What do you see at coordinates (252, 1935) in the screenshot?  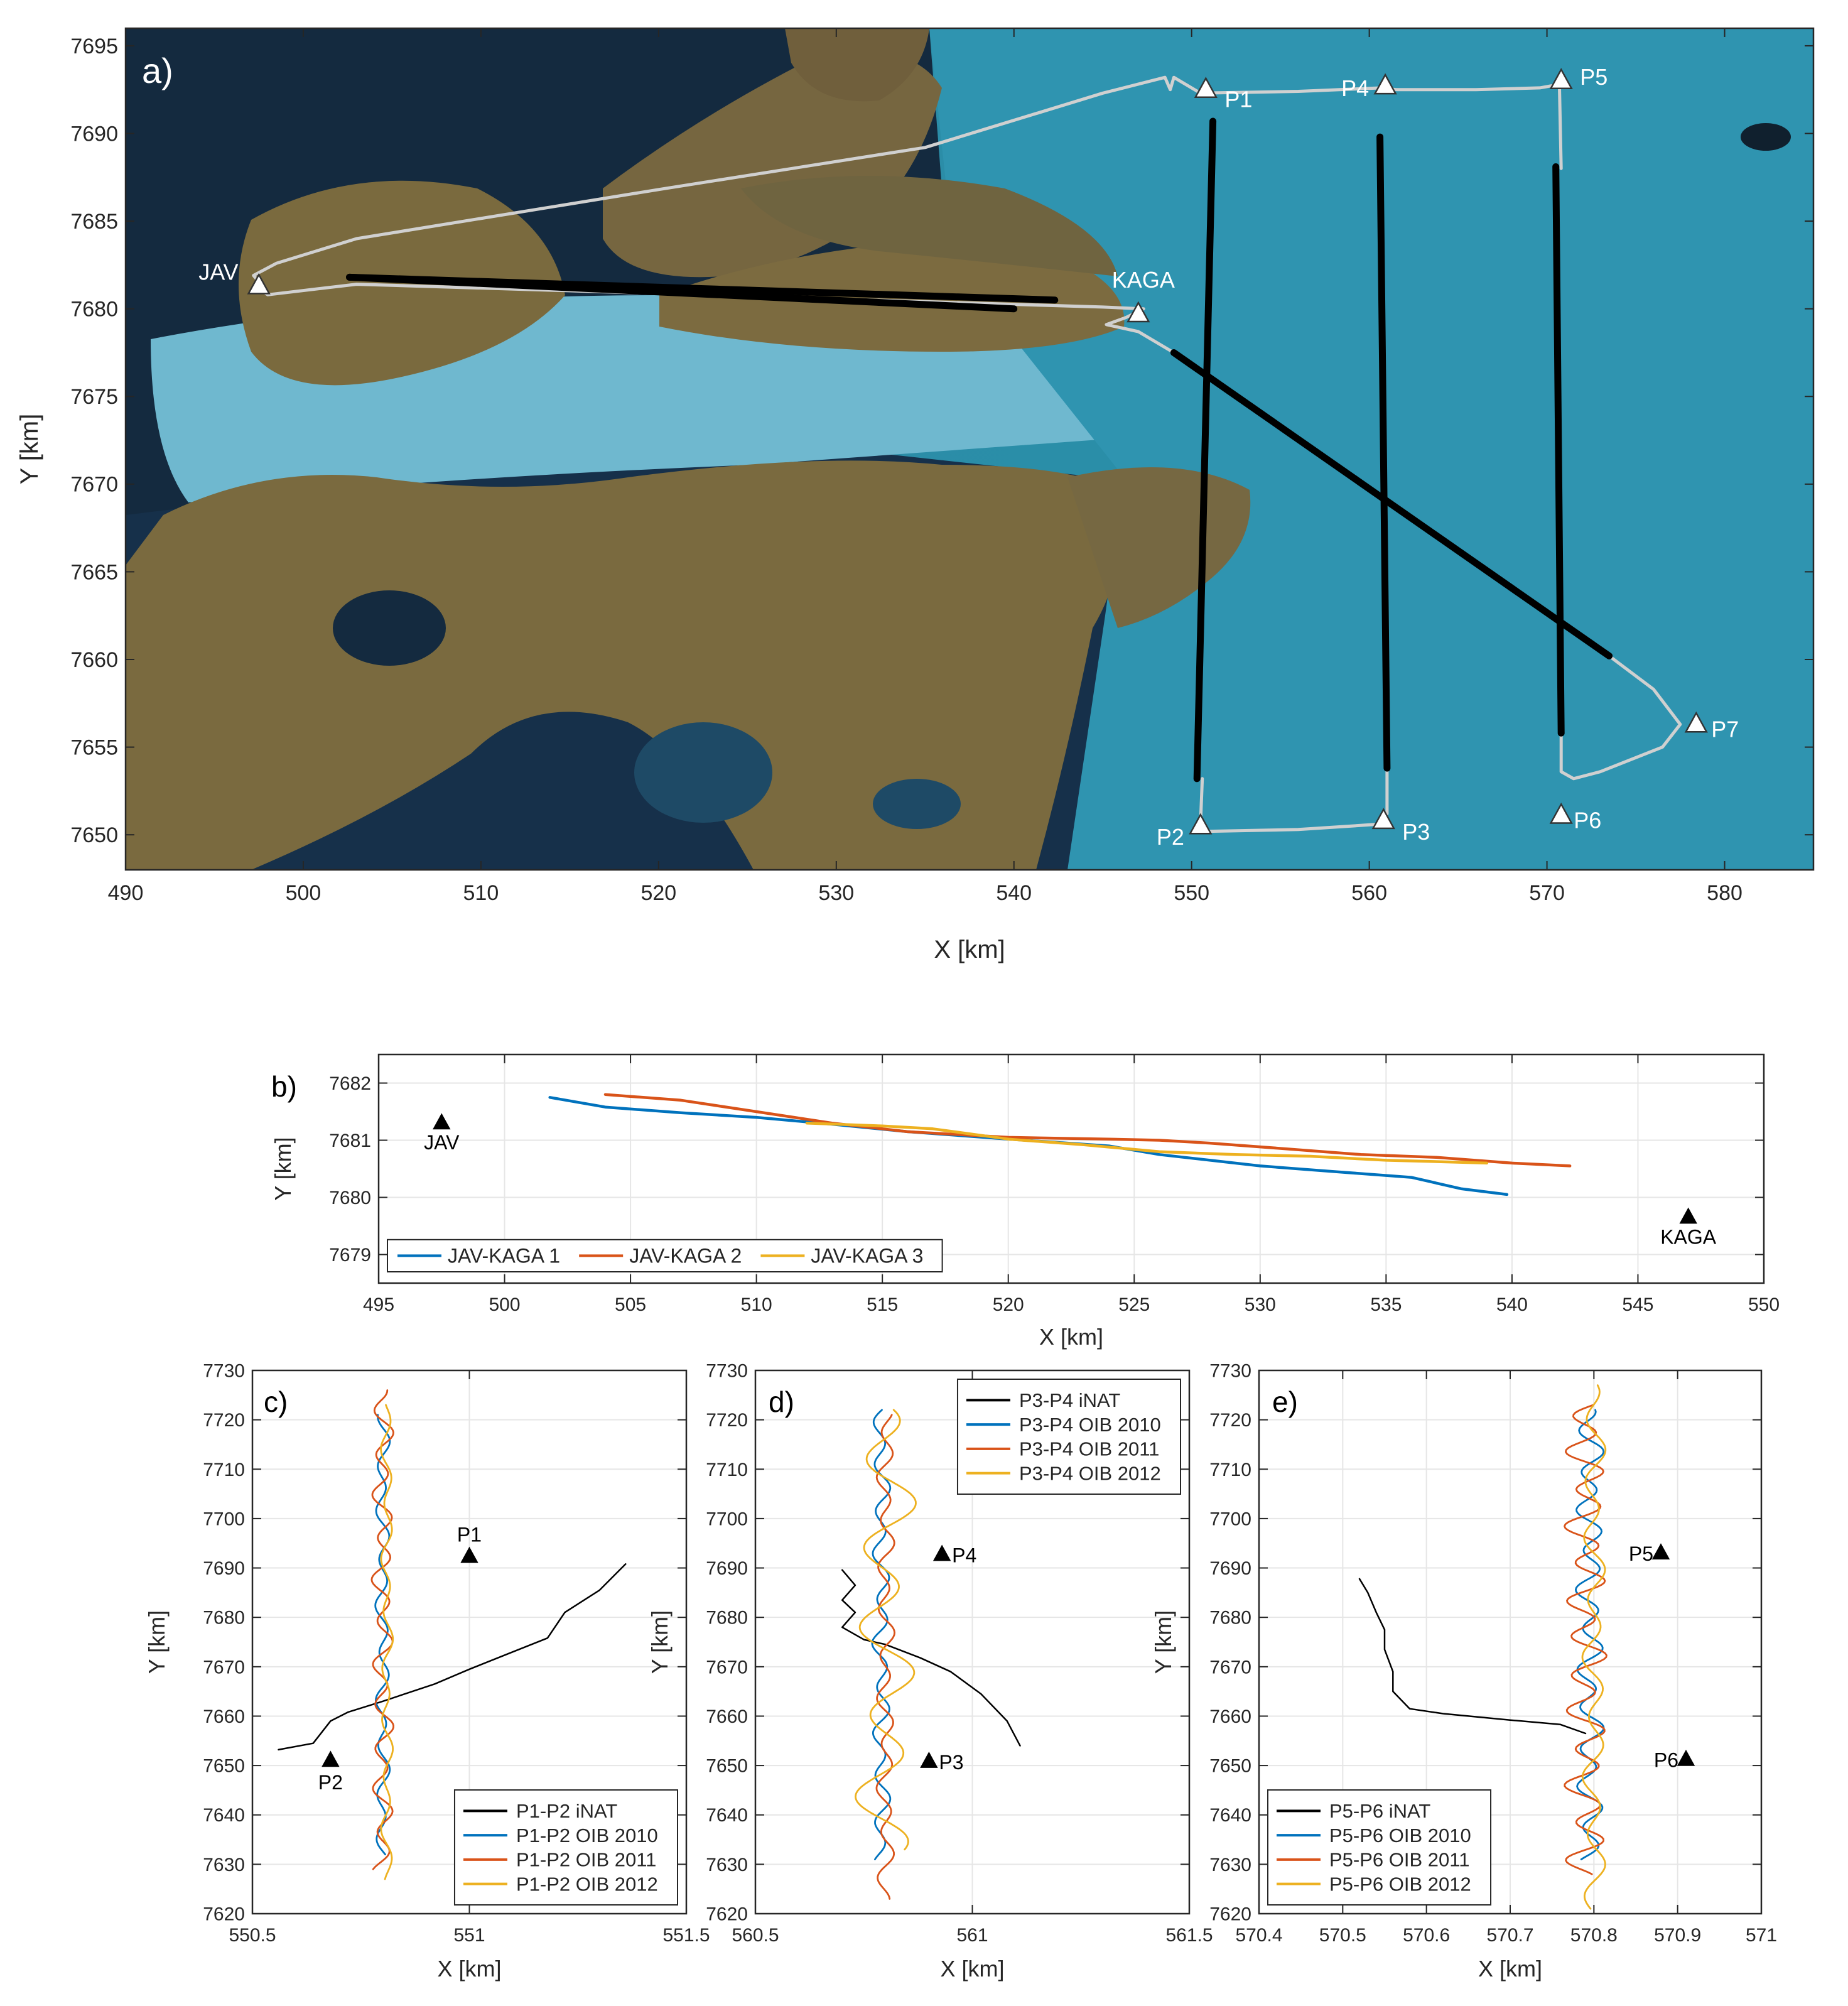 I see `x-tick-label: 550.5` at bounding box center [252, 1935].